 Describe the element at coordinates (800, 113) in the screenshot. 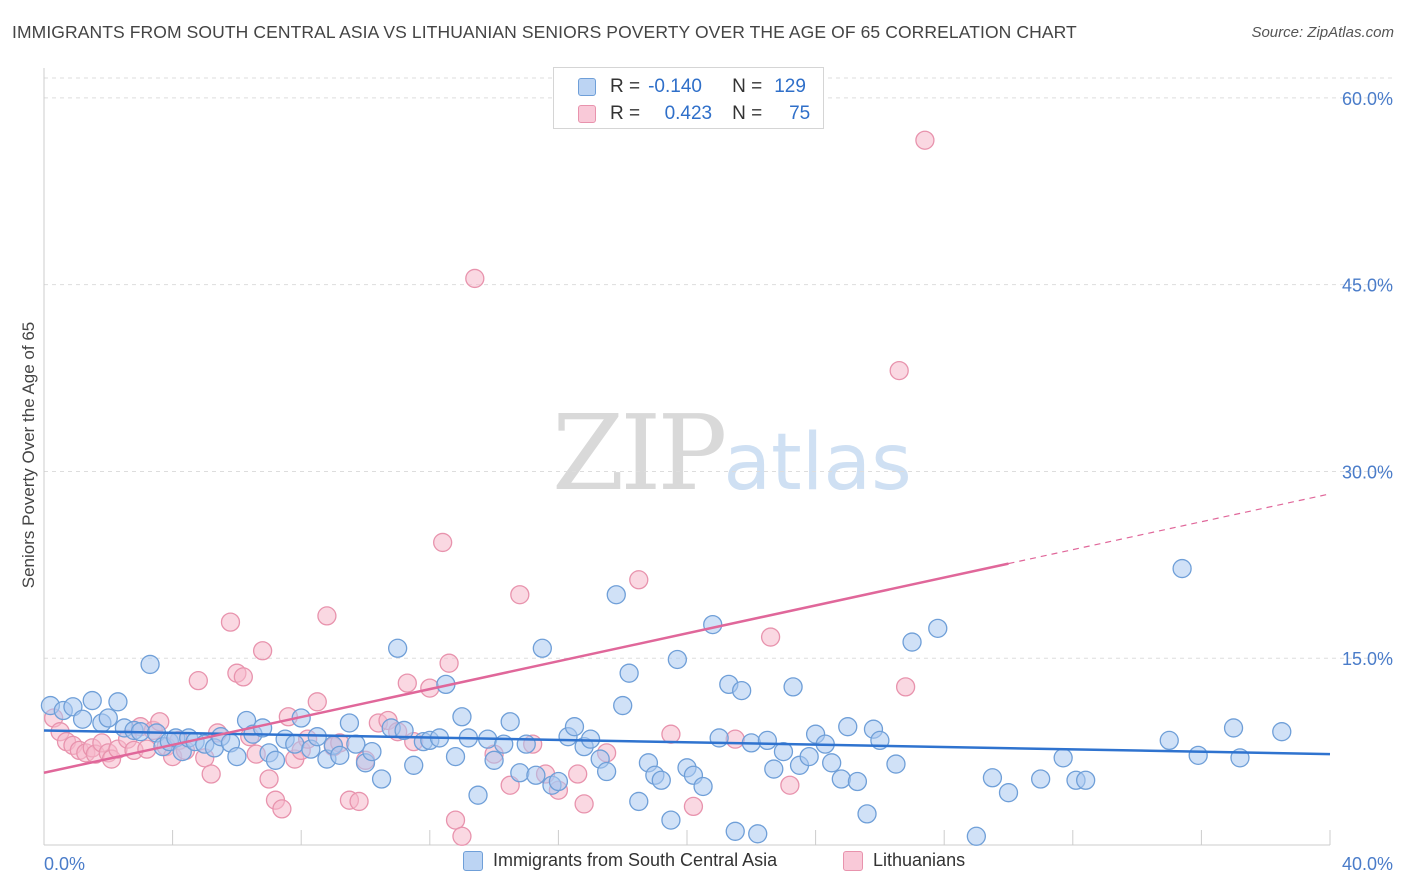

I see `legend-n-value: 75` at that location.